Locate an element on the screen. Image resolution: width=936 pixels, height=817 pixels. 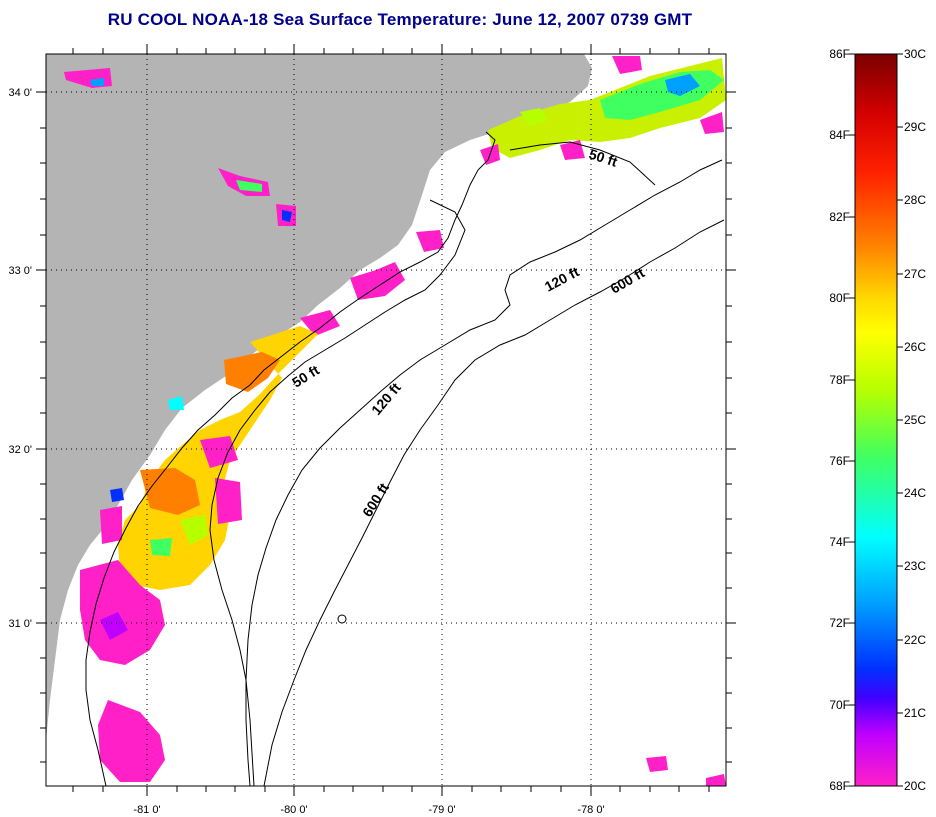
lon-label: -78 0' is located at coordinates (590, 810).